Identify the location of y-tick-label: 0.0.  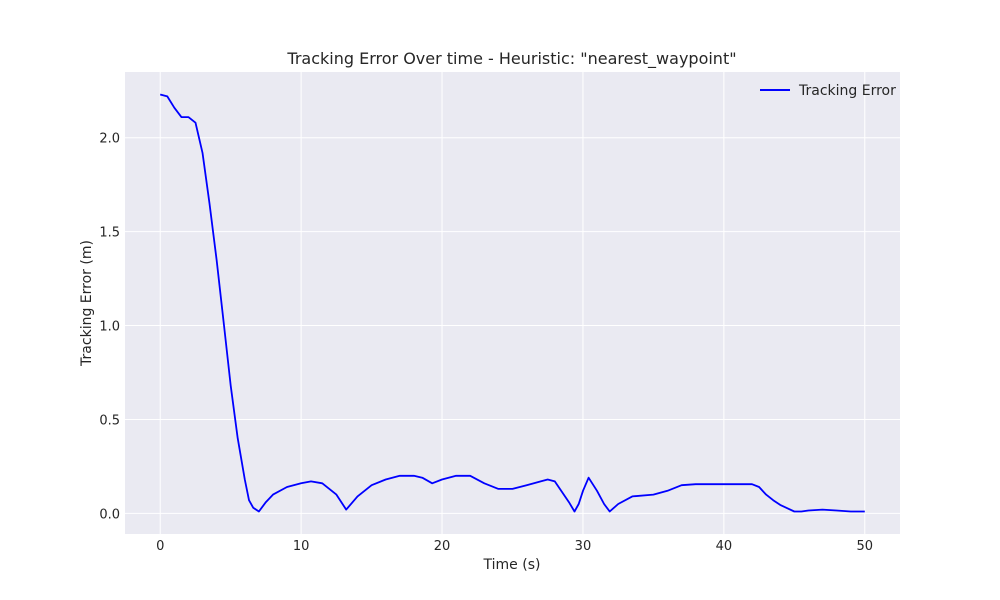
(109, 514).